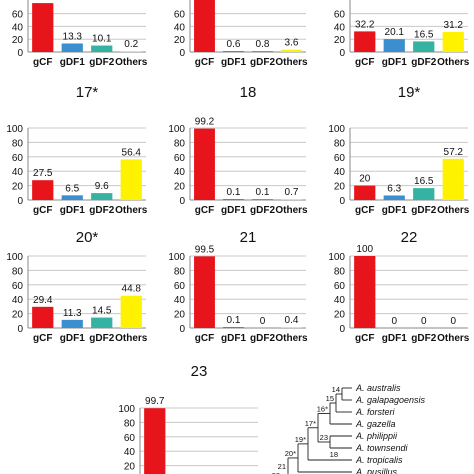 This screenshot has width=474, height=474. What do you see at coordinates (276, 472) in the screenshot?
I see `node-label: 22` at bounding box center [276, 472].